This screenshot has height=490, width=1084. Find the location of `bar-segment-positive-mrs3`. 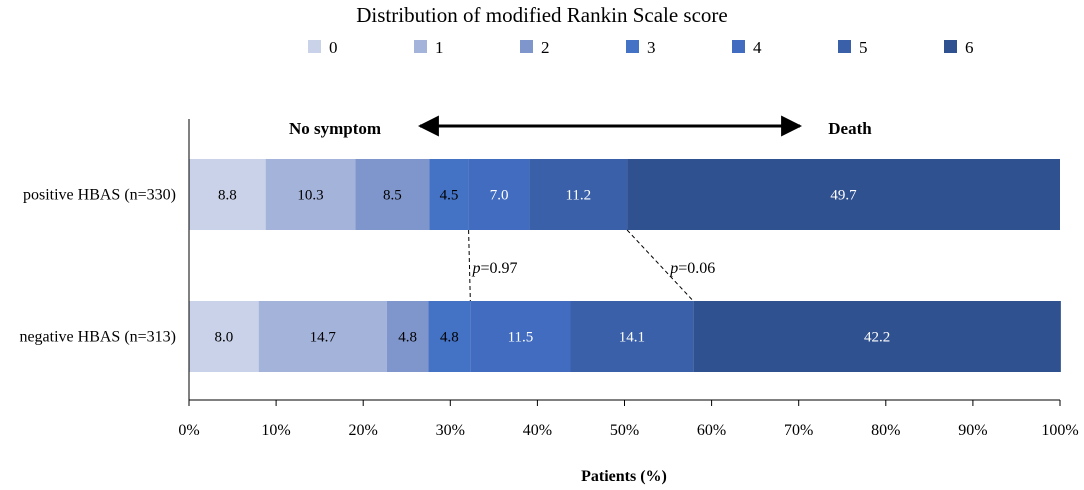

bar-segment-positive-mrs3 is located at coordinates (449, 194).